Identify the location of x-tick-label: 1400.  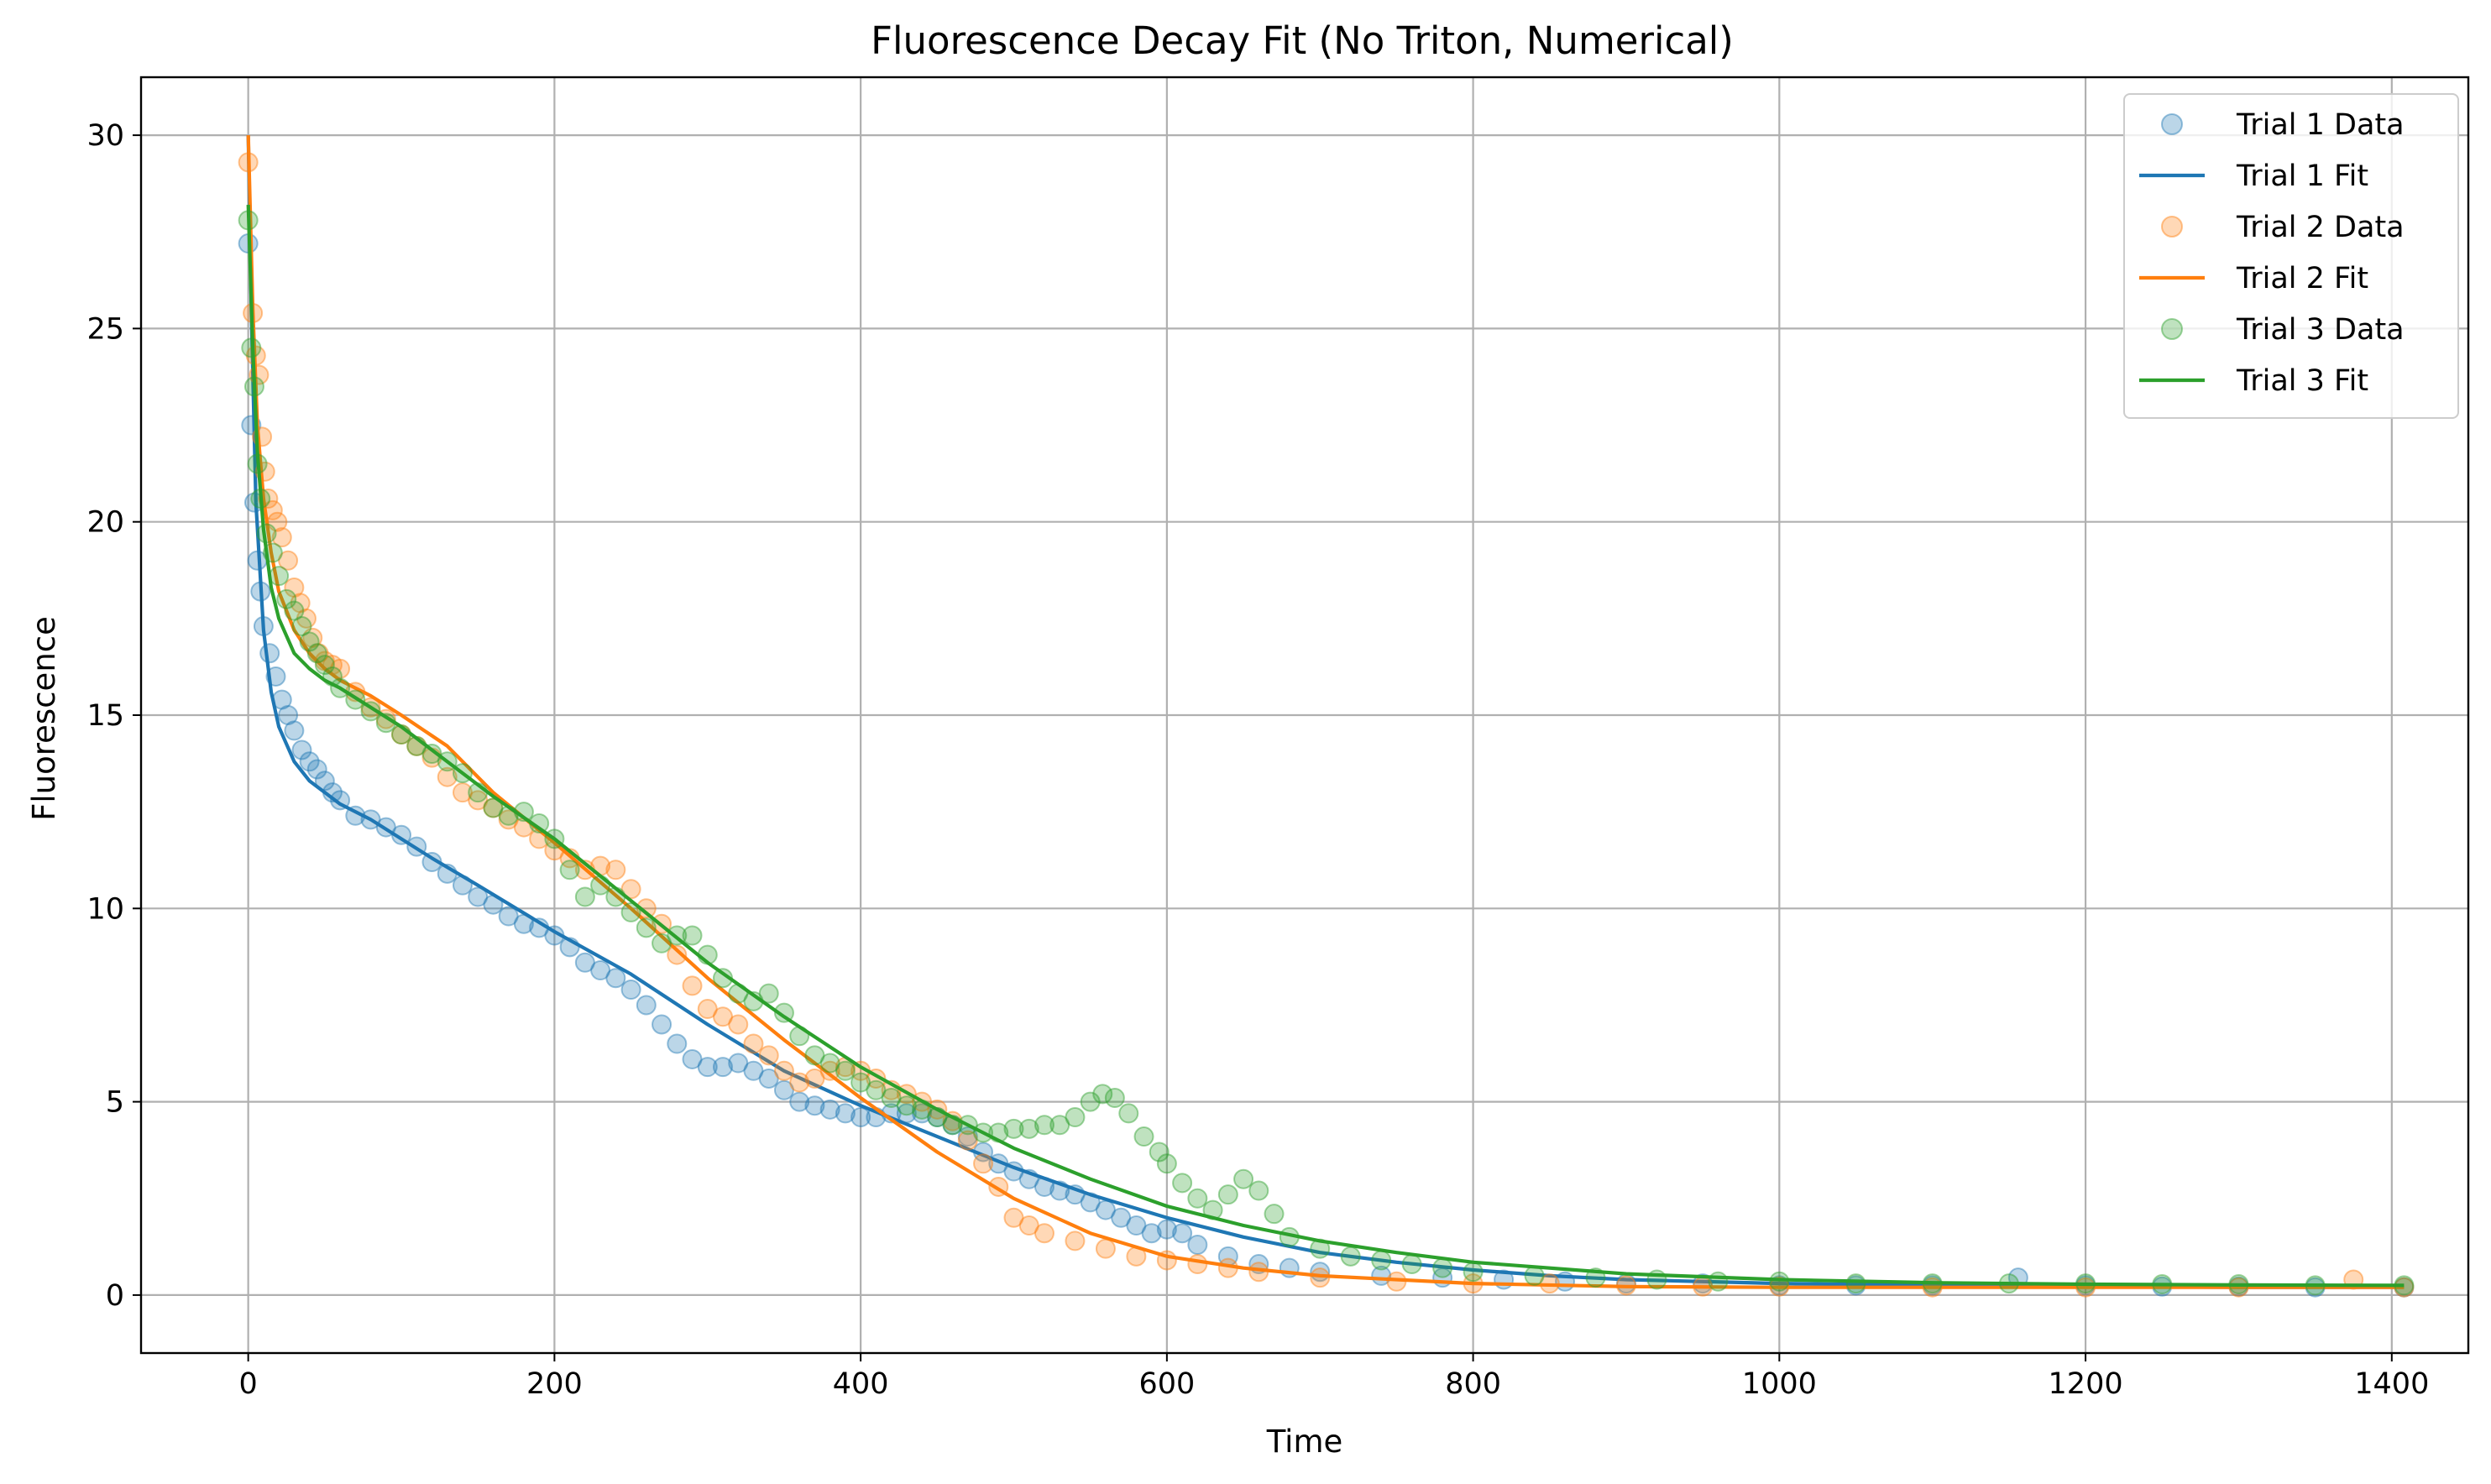
(2392, 1384).